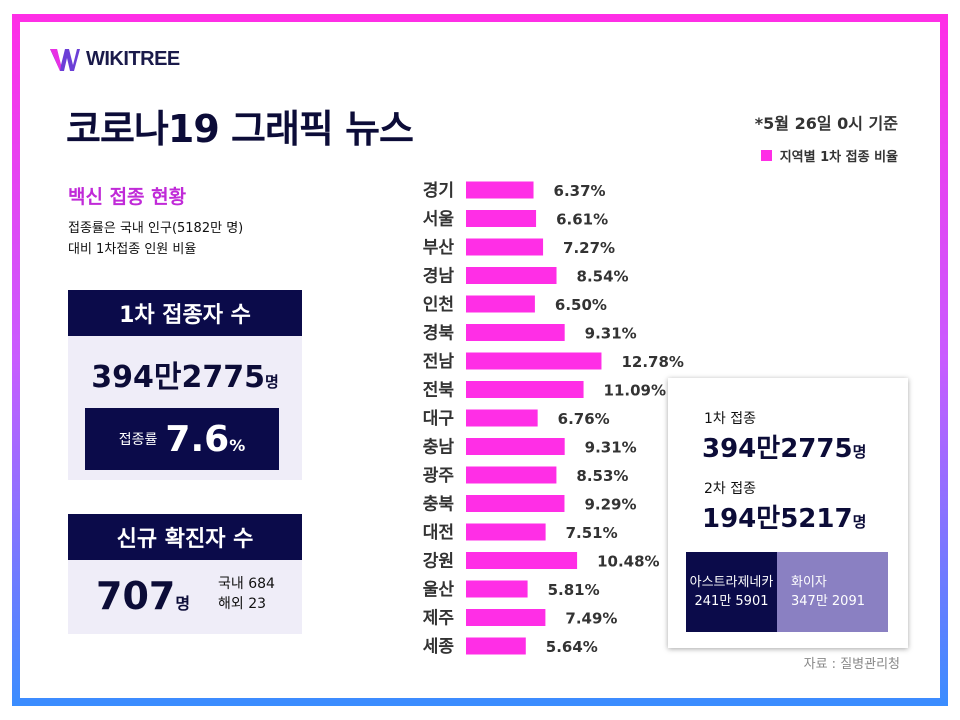  I want to click on region-label: 경기, so click(438, 191).